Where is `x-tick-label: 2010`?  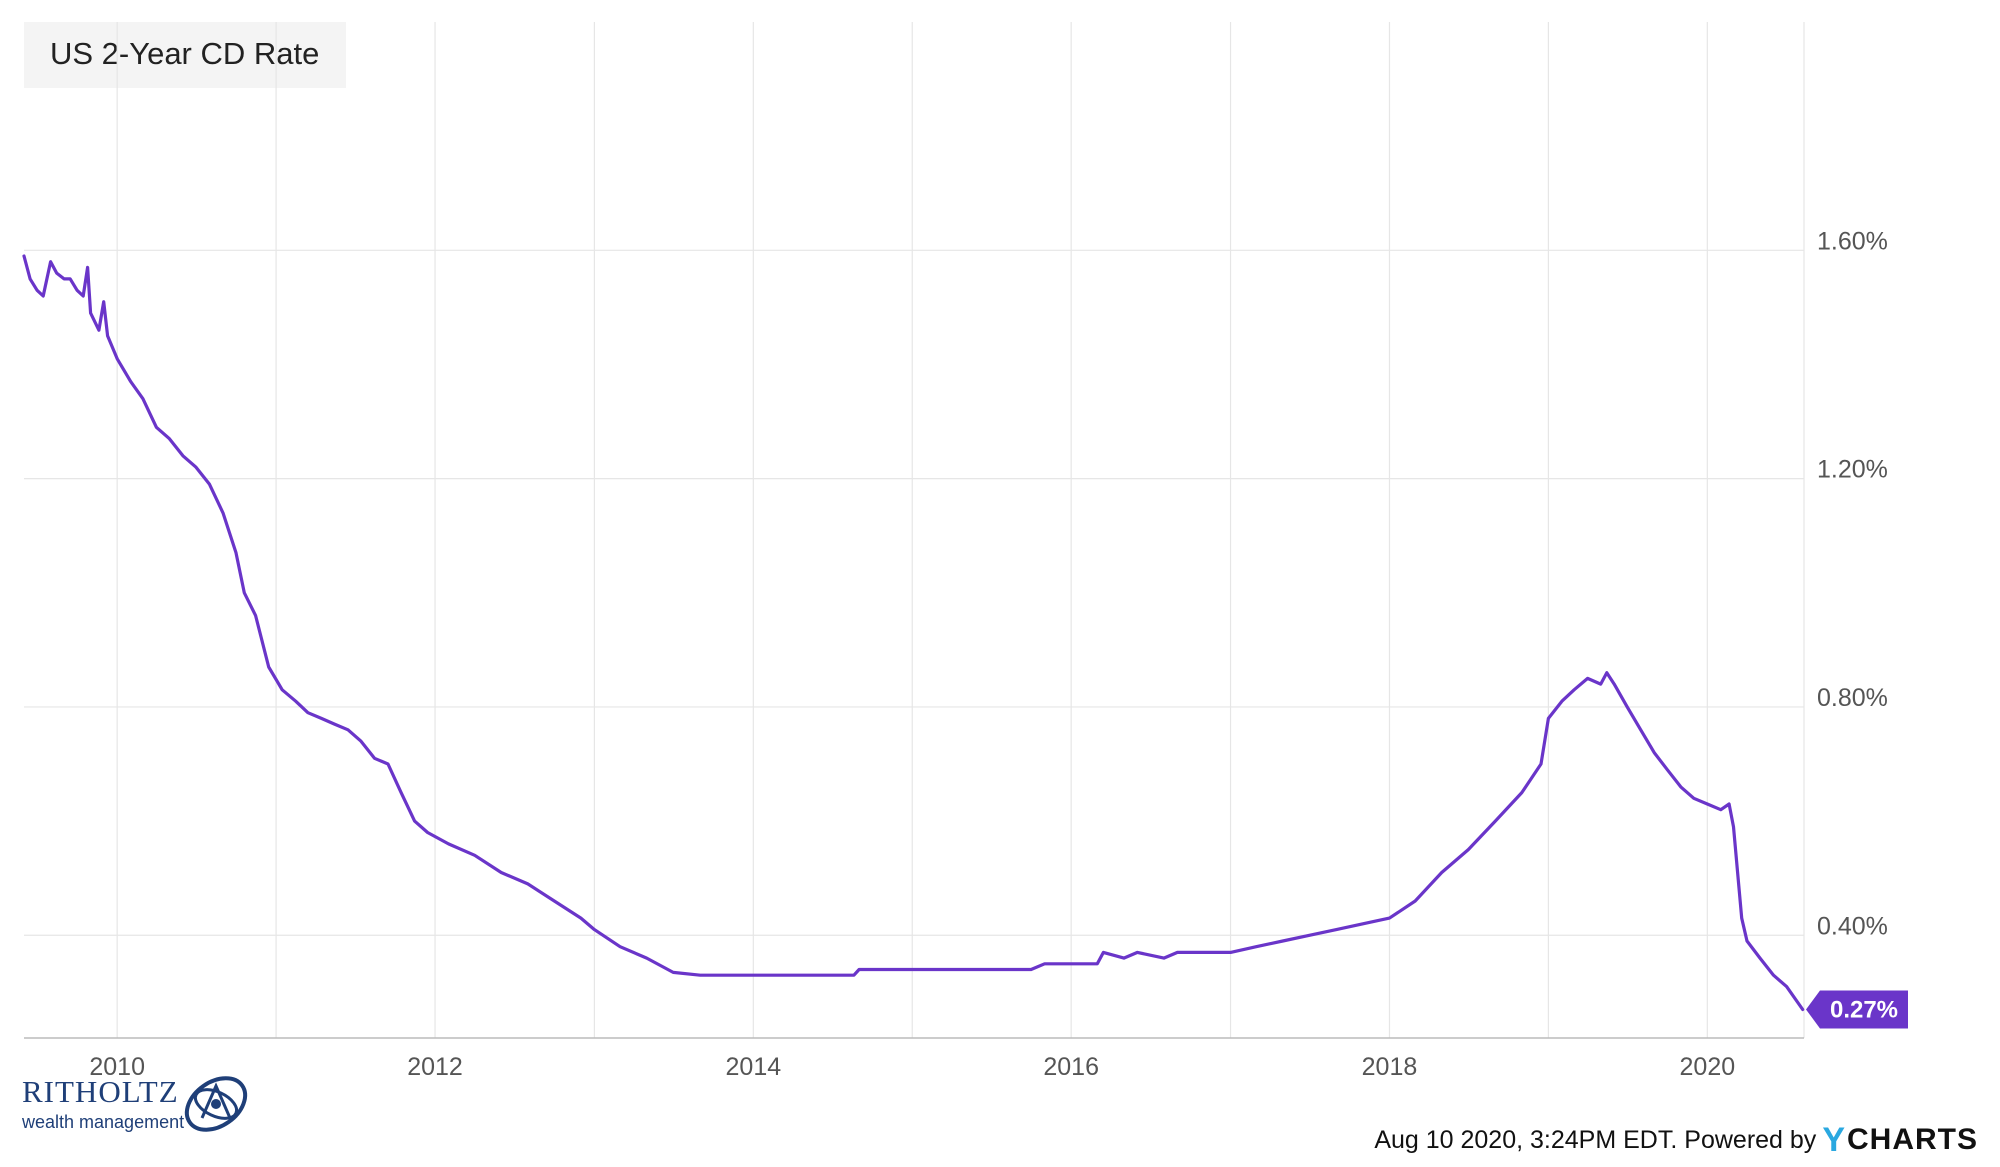 x-tick-label: 2010 is located at coordinates (117, 1067).